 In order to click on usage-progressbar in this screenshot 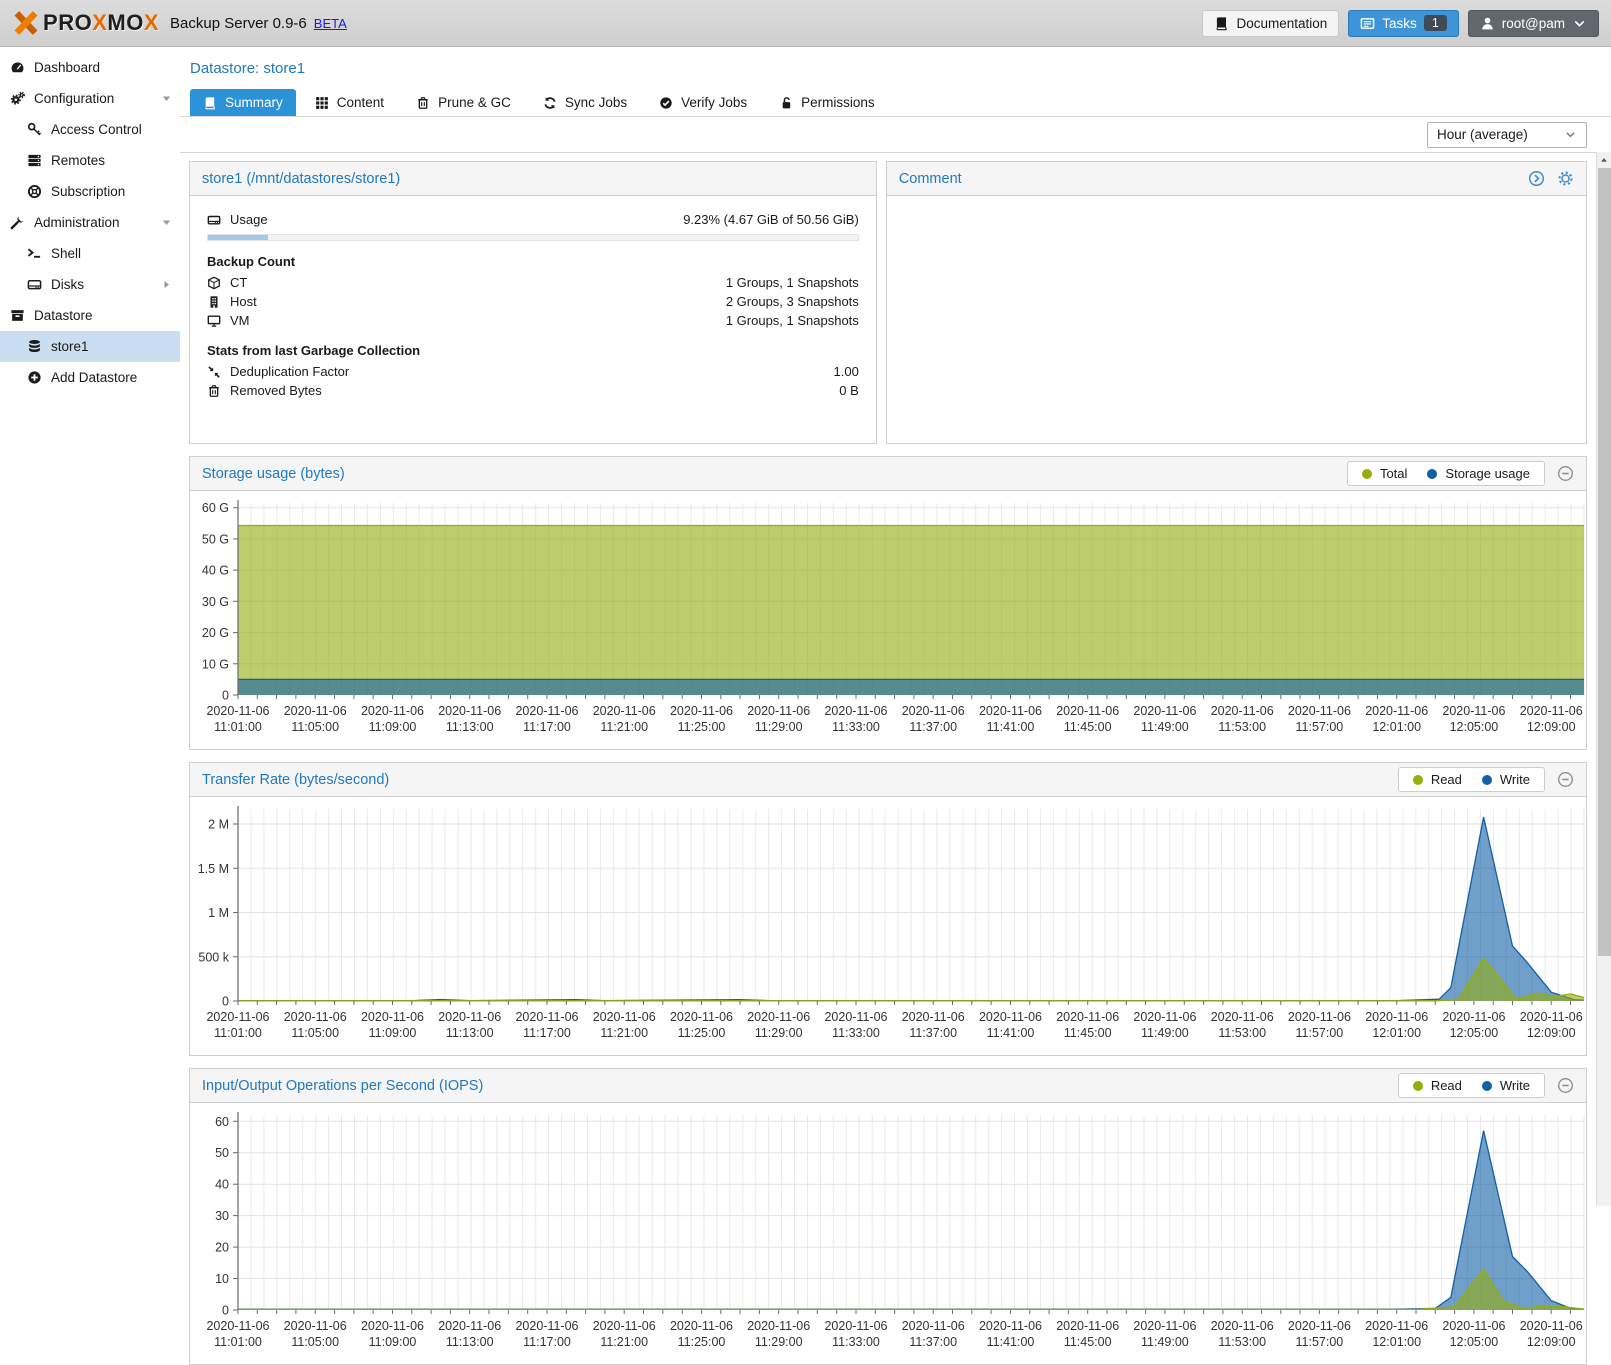, I will do `click(533, 237)`.